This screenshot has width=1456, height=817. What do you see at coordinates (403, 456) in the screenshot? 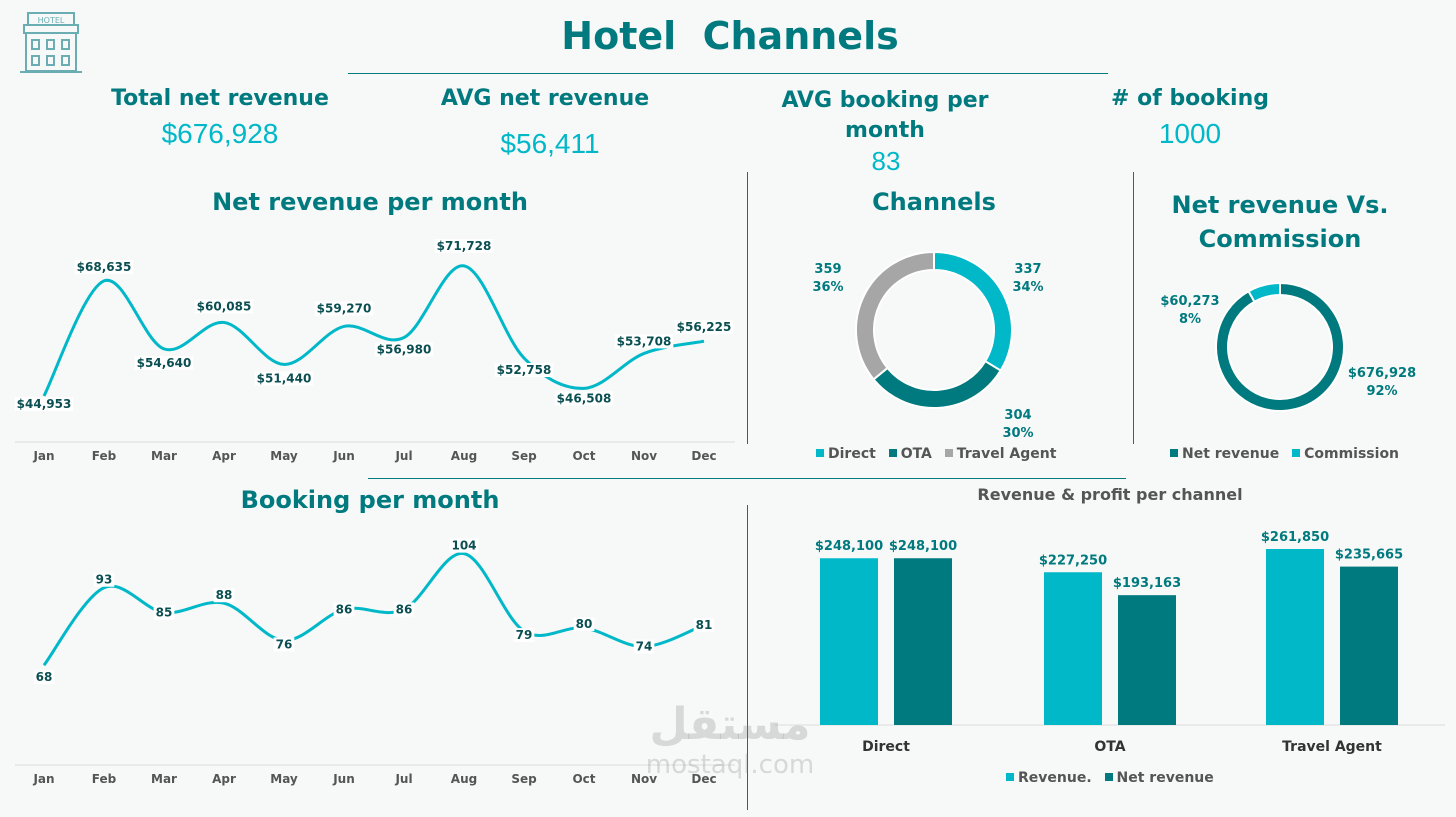
I see `x-tick-label: Jul` at bounding box center [403, 456].